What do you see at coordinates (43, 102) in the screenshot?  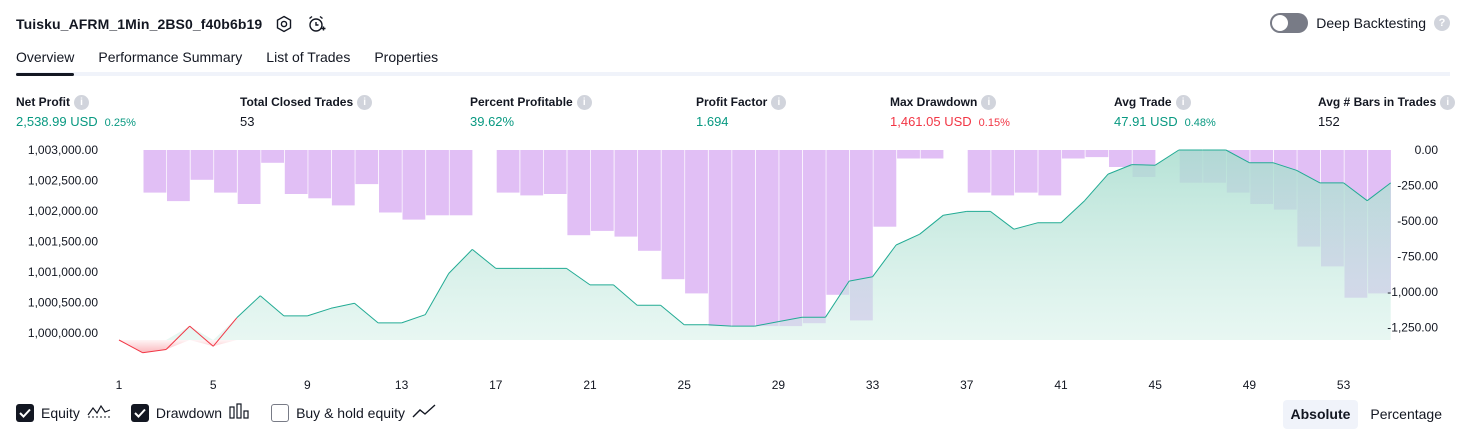 I see `metric-label: Net Profit` at bounding box center [43, 102].